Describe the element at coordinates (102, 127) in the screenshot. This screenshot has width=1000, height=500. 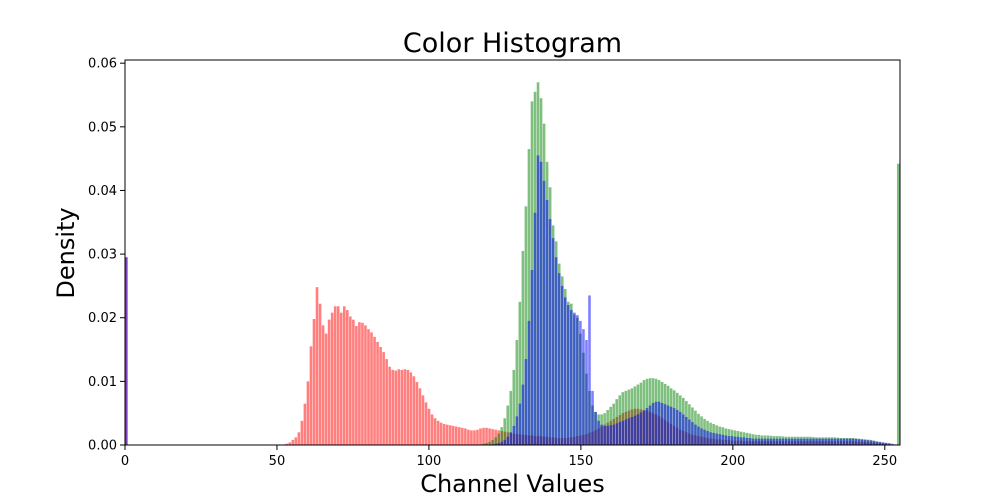
I see `y-axis-tick-label: 0.05` at that location.